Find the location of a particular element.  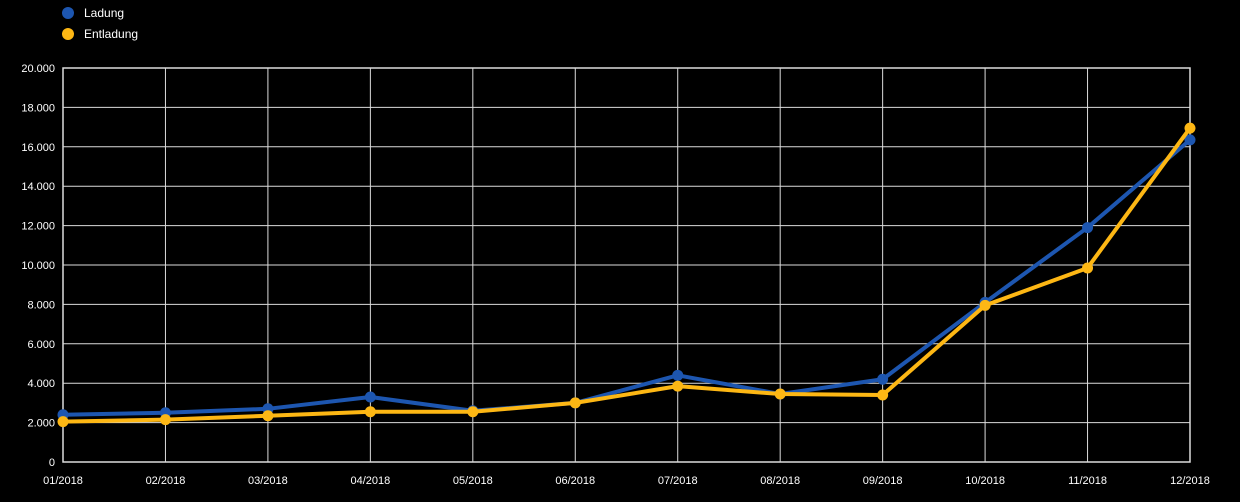

x-axis-tick-label: 07/2018 is located at coordinates (678, 481).